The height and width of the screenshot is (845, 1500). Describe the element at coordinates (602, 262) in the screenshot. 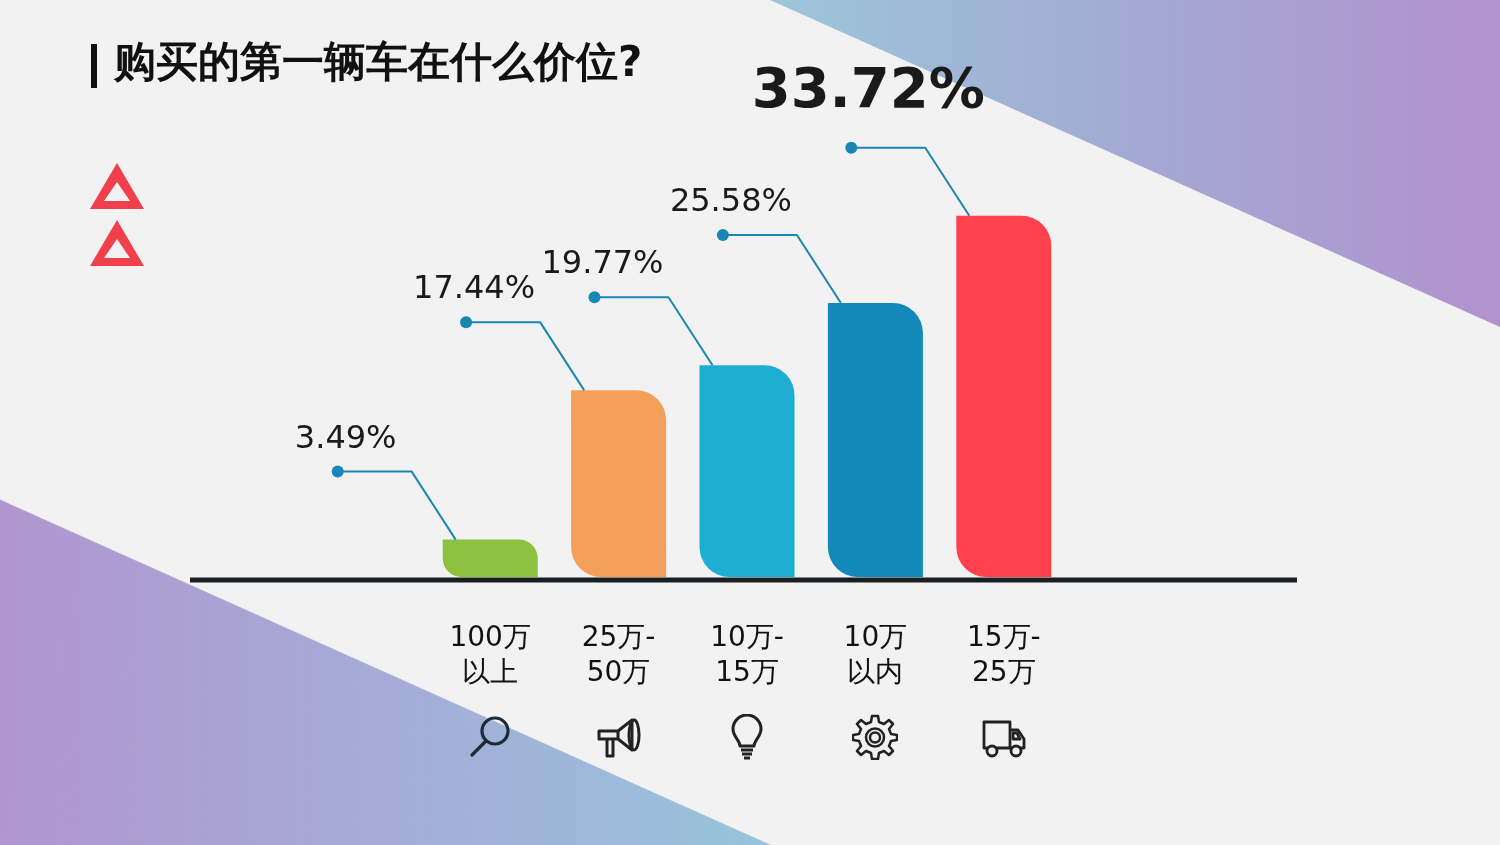

I see `data-label: 19.77%` at that location.